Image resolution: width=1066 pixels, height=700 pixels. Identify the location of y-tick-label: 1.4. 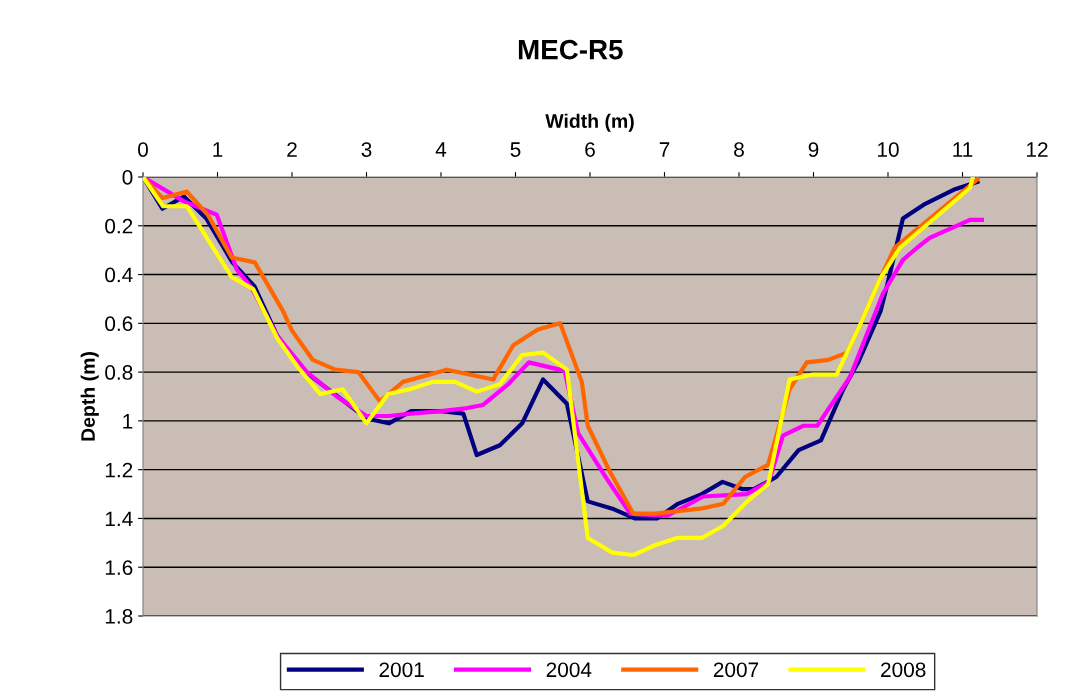
(119, 518).